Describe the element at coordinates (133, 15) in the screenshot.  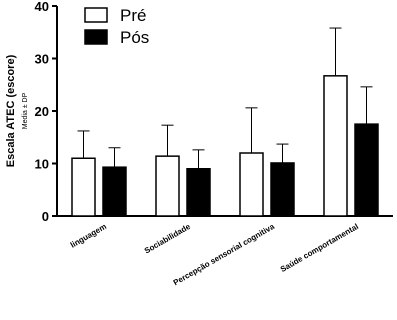
I see `legend-label: Pré` at that location.